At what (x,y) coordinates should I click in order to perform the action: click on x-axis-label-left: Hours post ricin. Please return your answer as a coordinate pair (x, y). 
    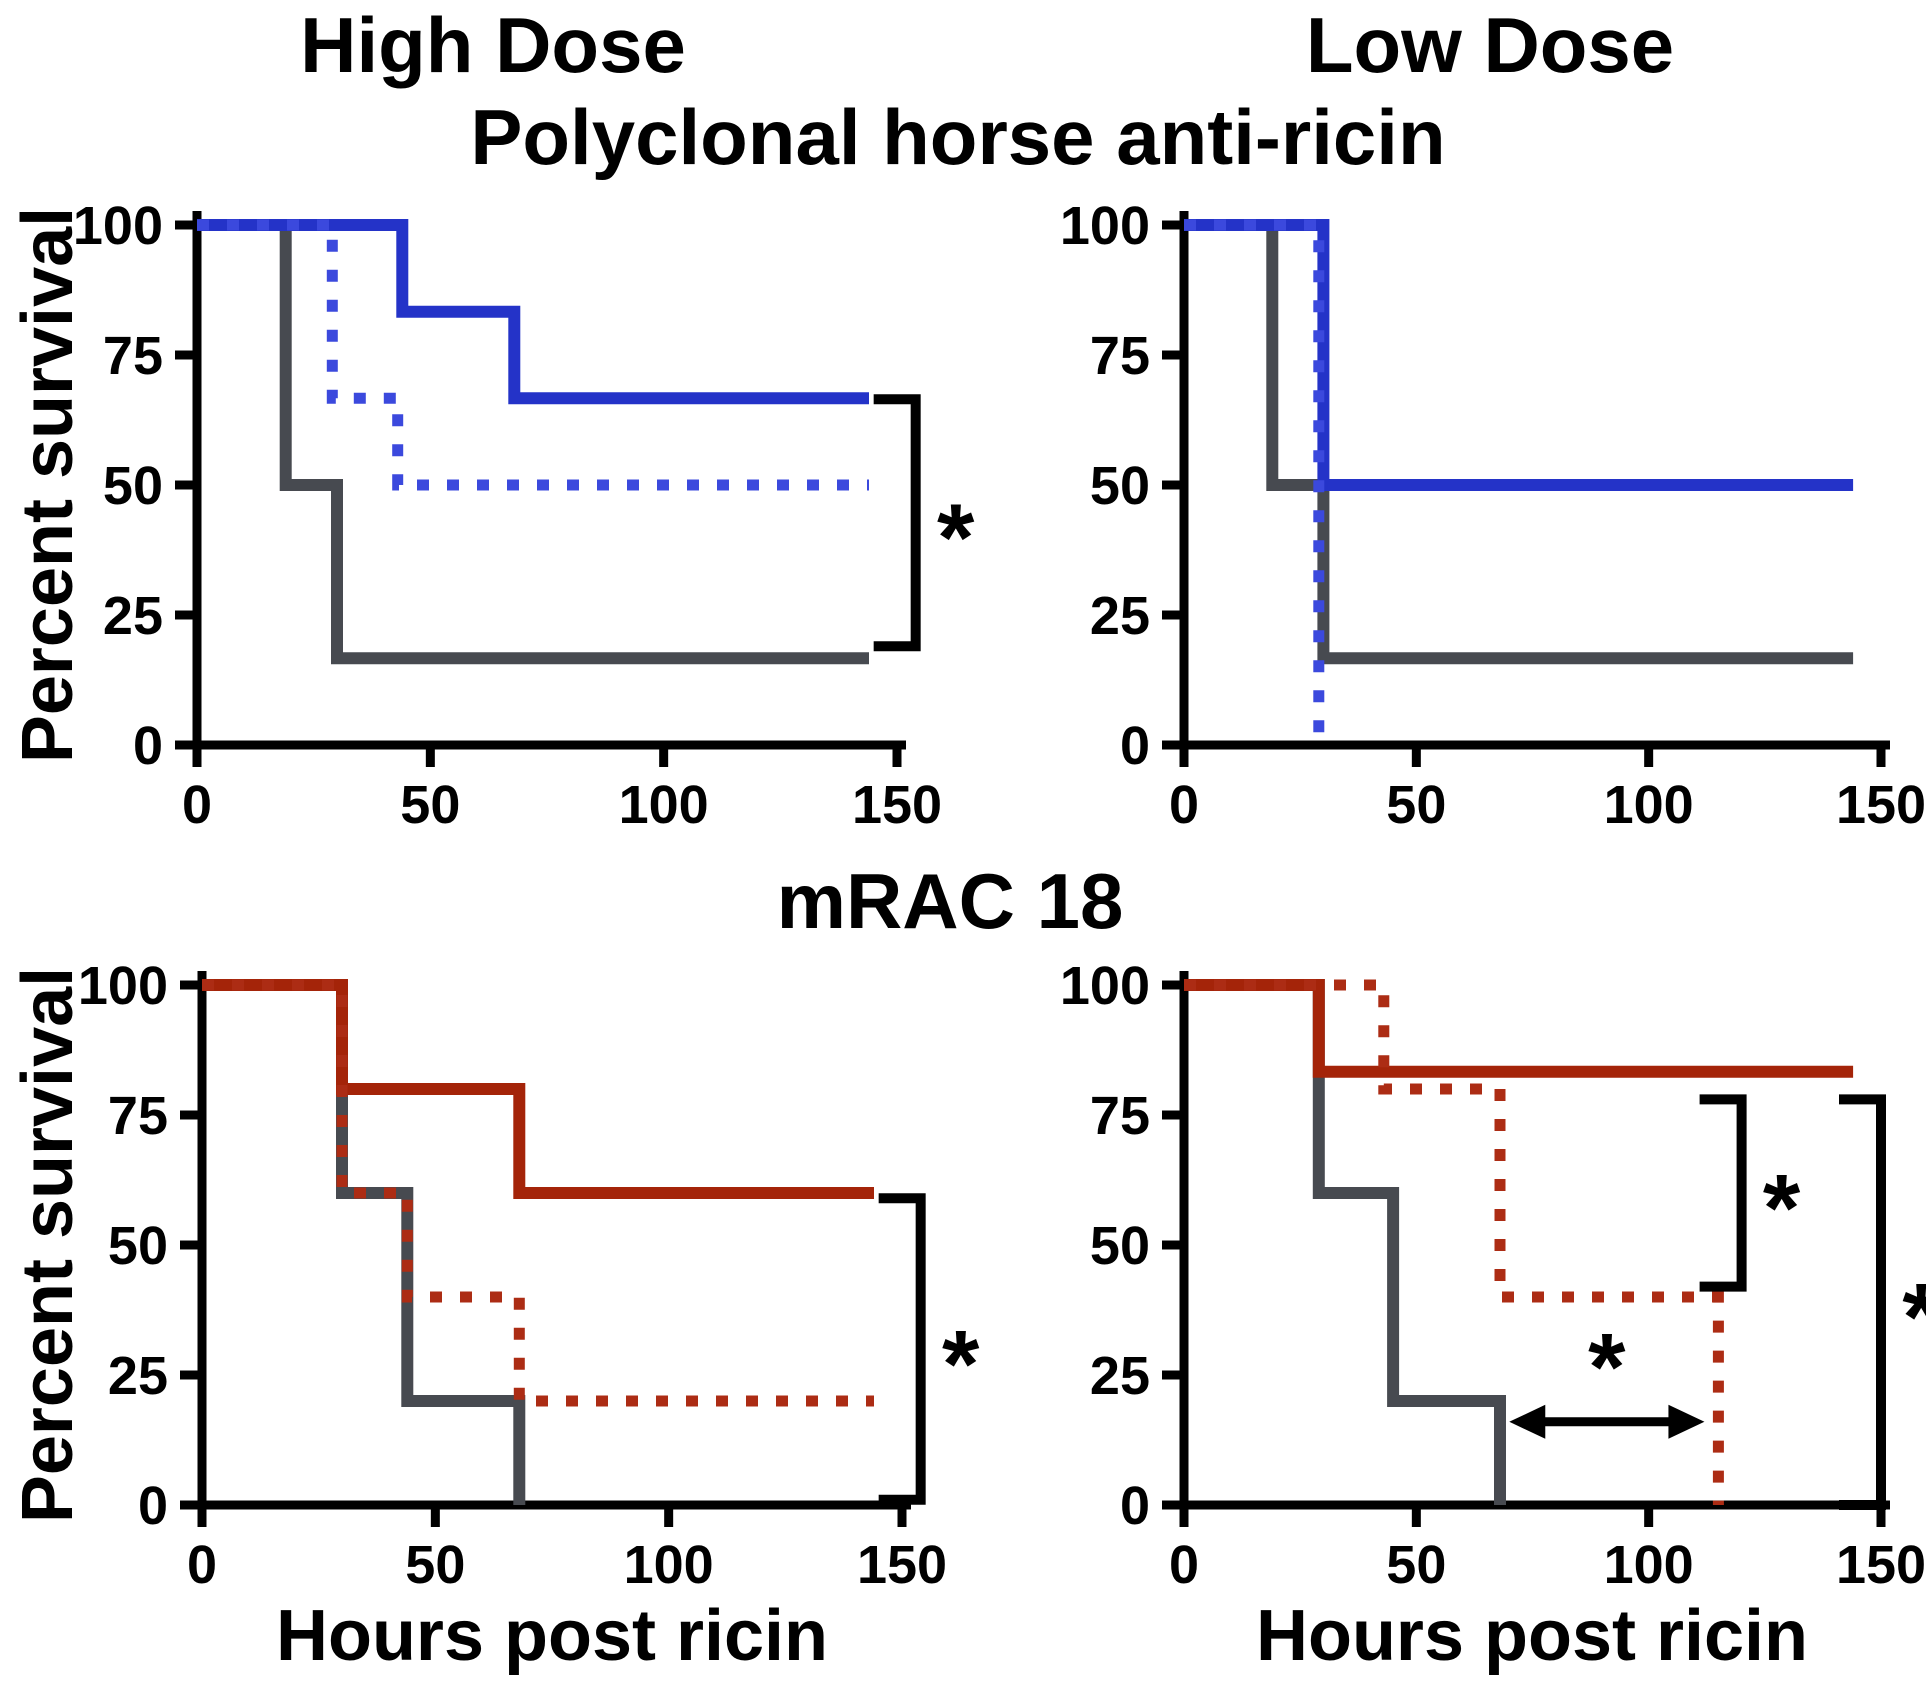
    Looking at the image, I should click on (552, 1636).